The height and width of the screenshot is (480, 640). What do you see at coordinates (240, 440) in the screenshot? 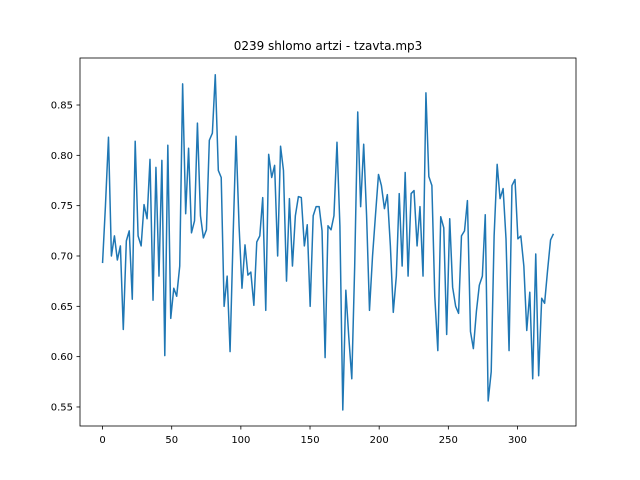
I see `x-tick-label: 100` at bounding box center [240, 440].